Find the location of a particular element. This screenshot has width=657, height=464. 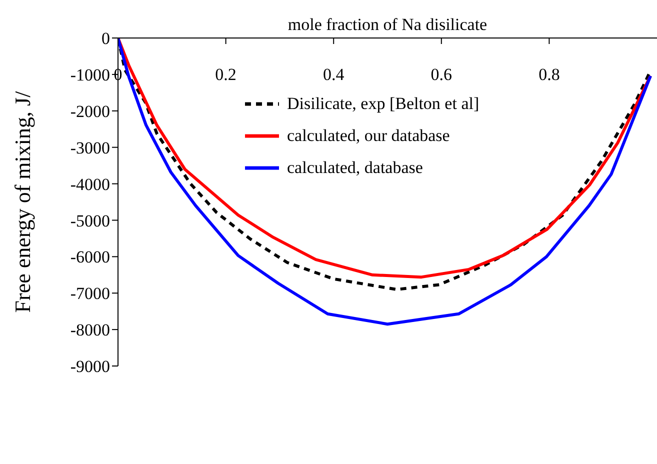

y-tick-label: -8000 is located at coordinates (90, 330).